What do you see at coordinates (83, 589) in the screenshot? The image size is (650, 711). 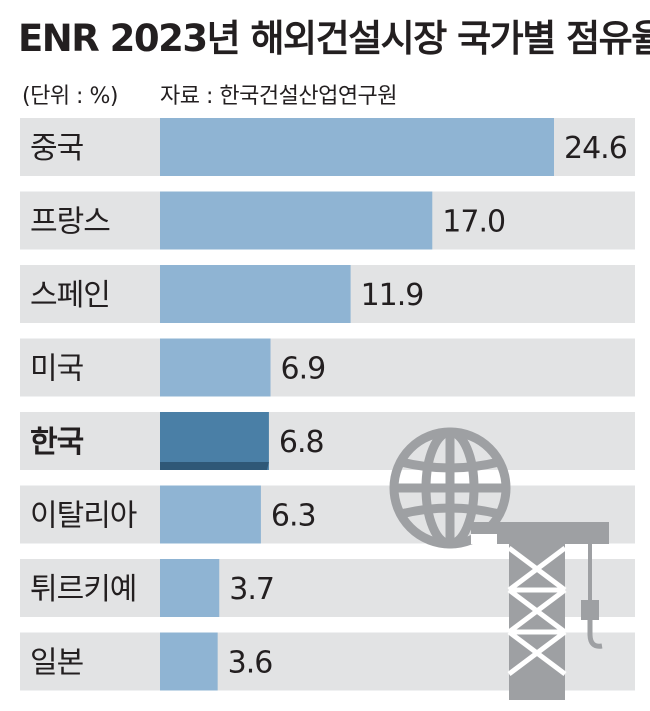 I see `category-label: 튀르키예` at bounding box center [83, 589].